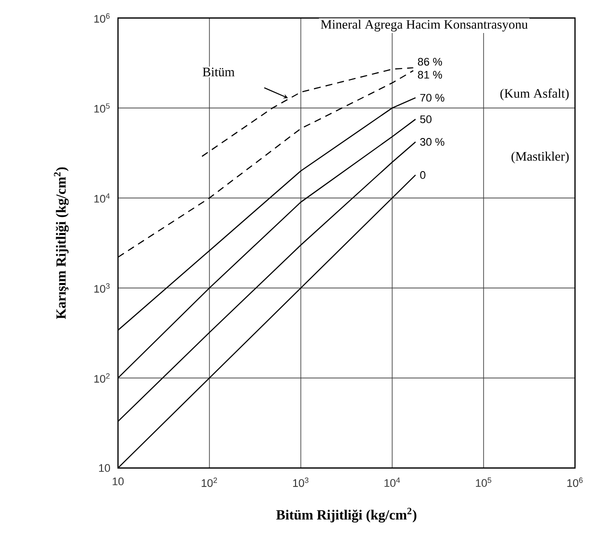  What do you see at coordinates (575, 482) in the screenshot?
I see `x-tick-label: 10$^{6}$` at bounding box center [575, 482].